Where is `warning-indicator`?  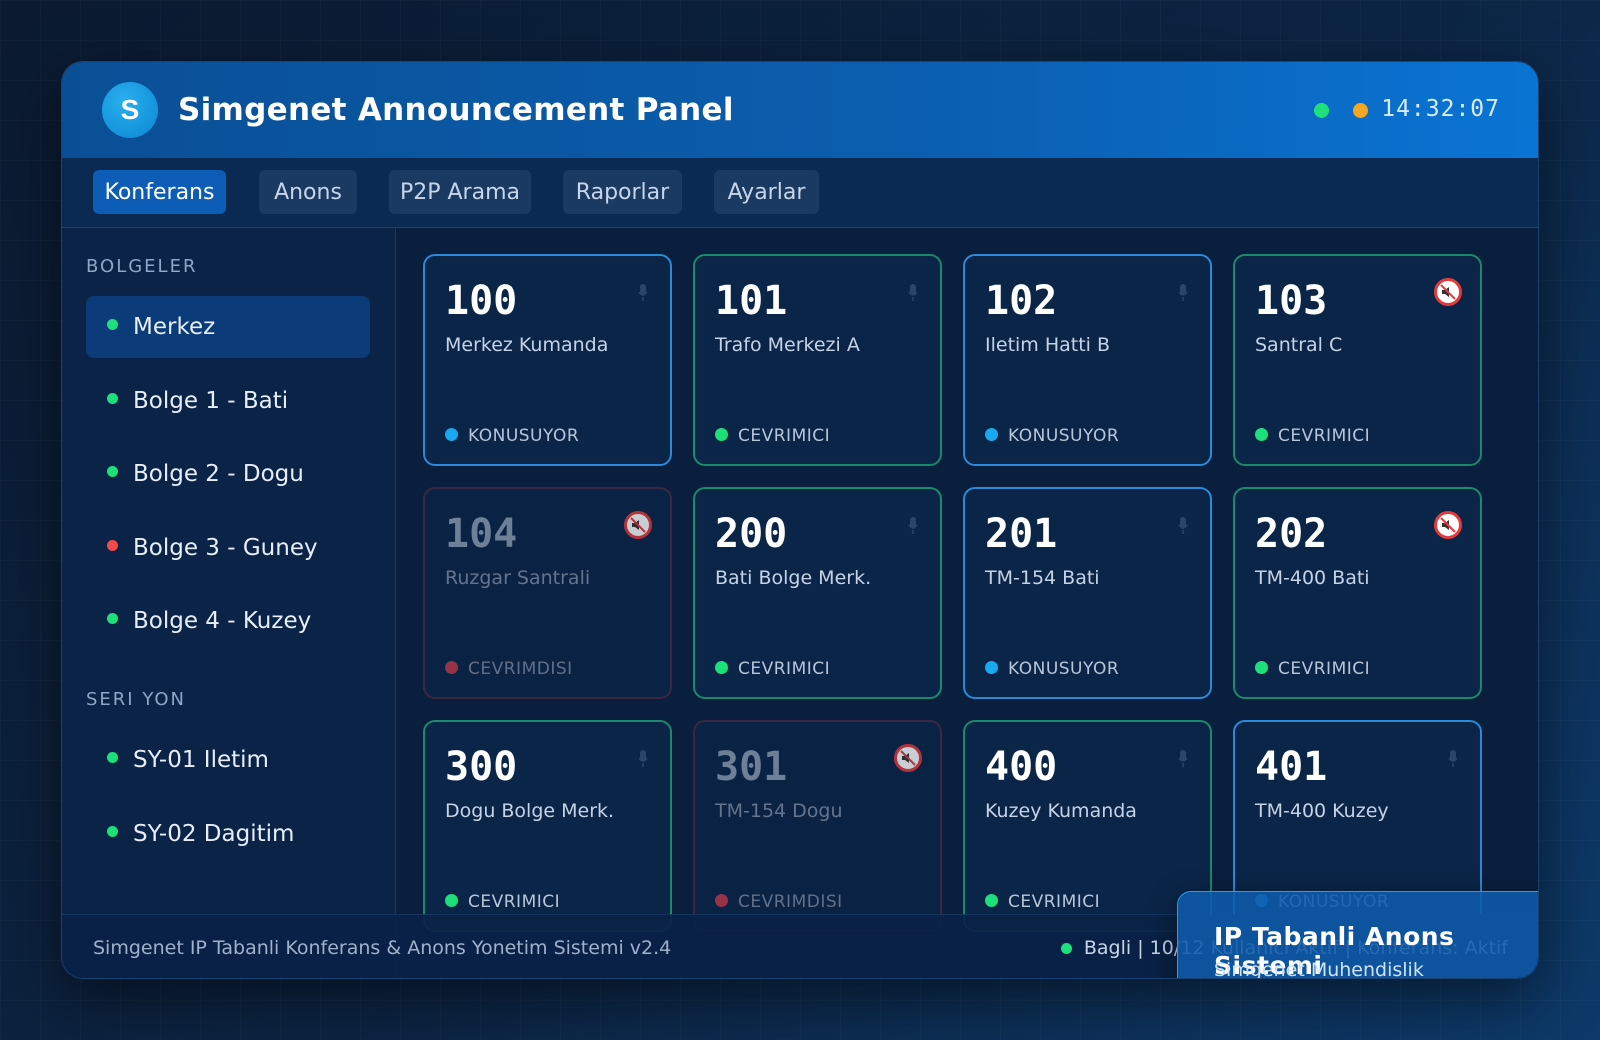 warning-indicator is located at coordinates (1360, 110).